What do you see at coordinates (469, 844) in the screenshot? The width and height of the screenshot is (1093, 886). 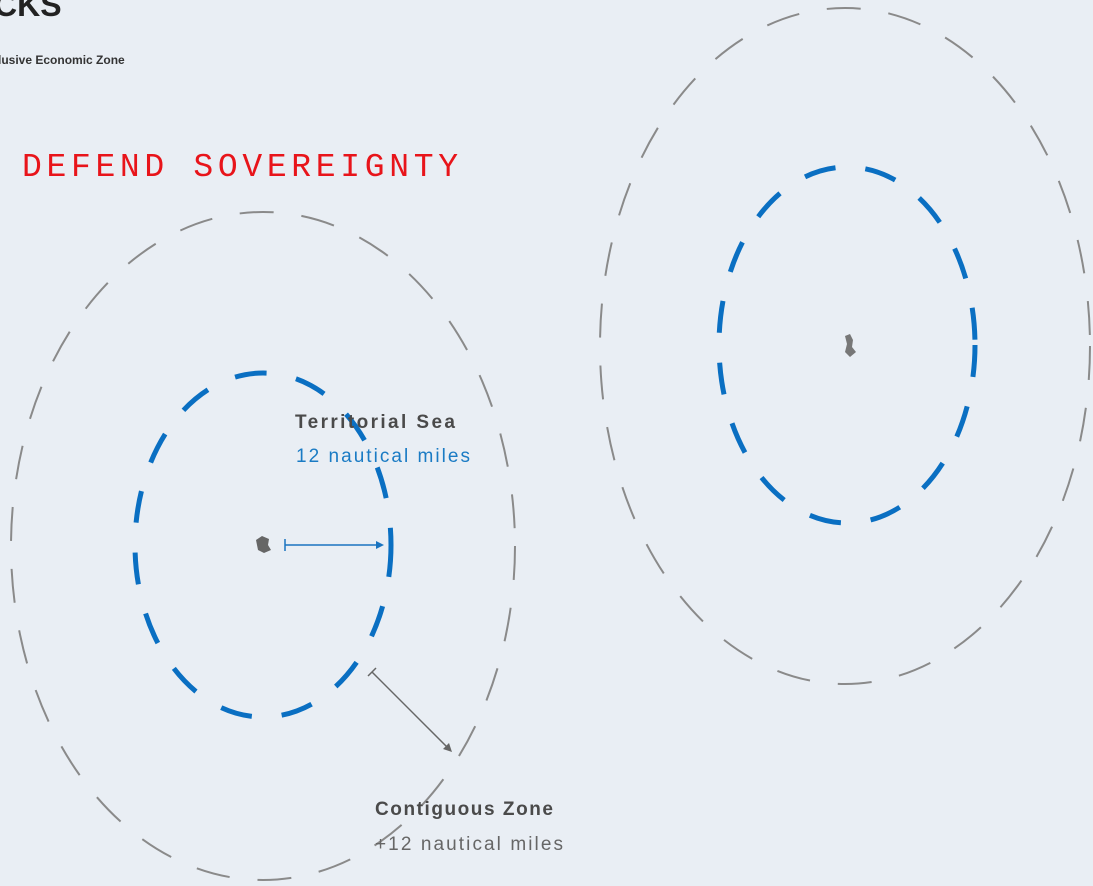 I see `contiguous-zone-distance: +12 nautical miles` at bounding box center [469, 844].